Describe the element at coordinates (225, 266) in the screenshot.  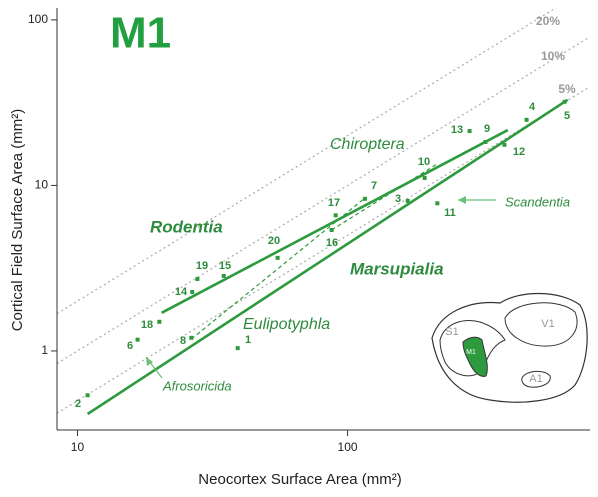
I see `point-label: 15` at that location.